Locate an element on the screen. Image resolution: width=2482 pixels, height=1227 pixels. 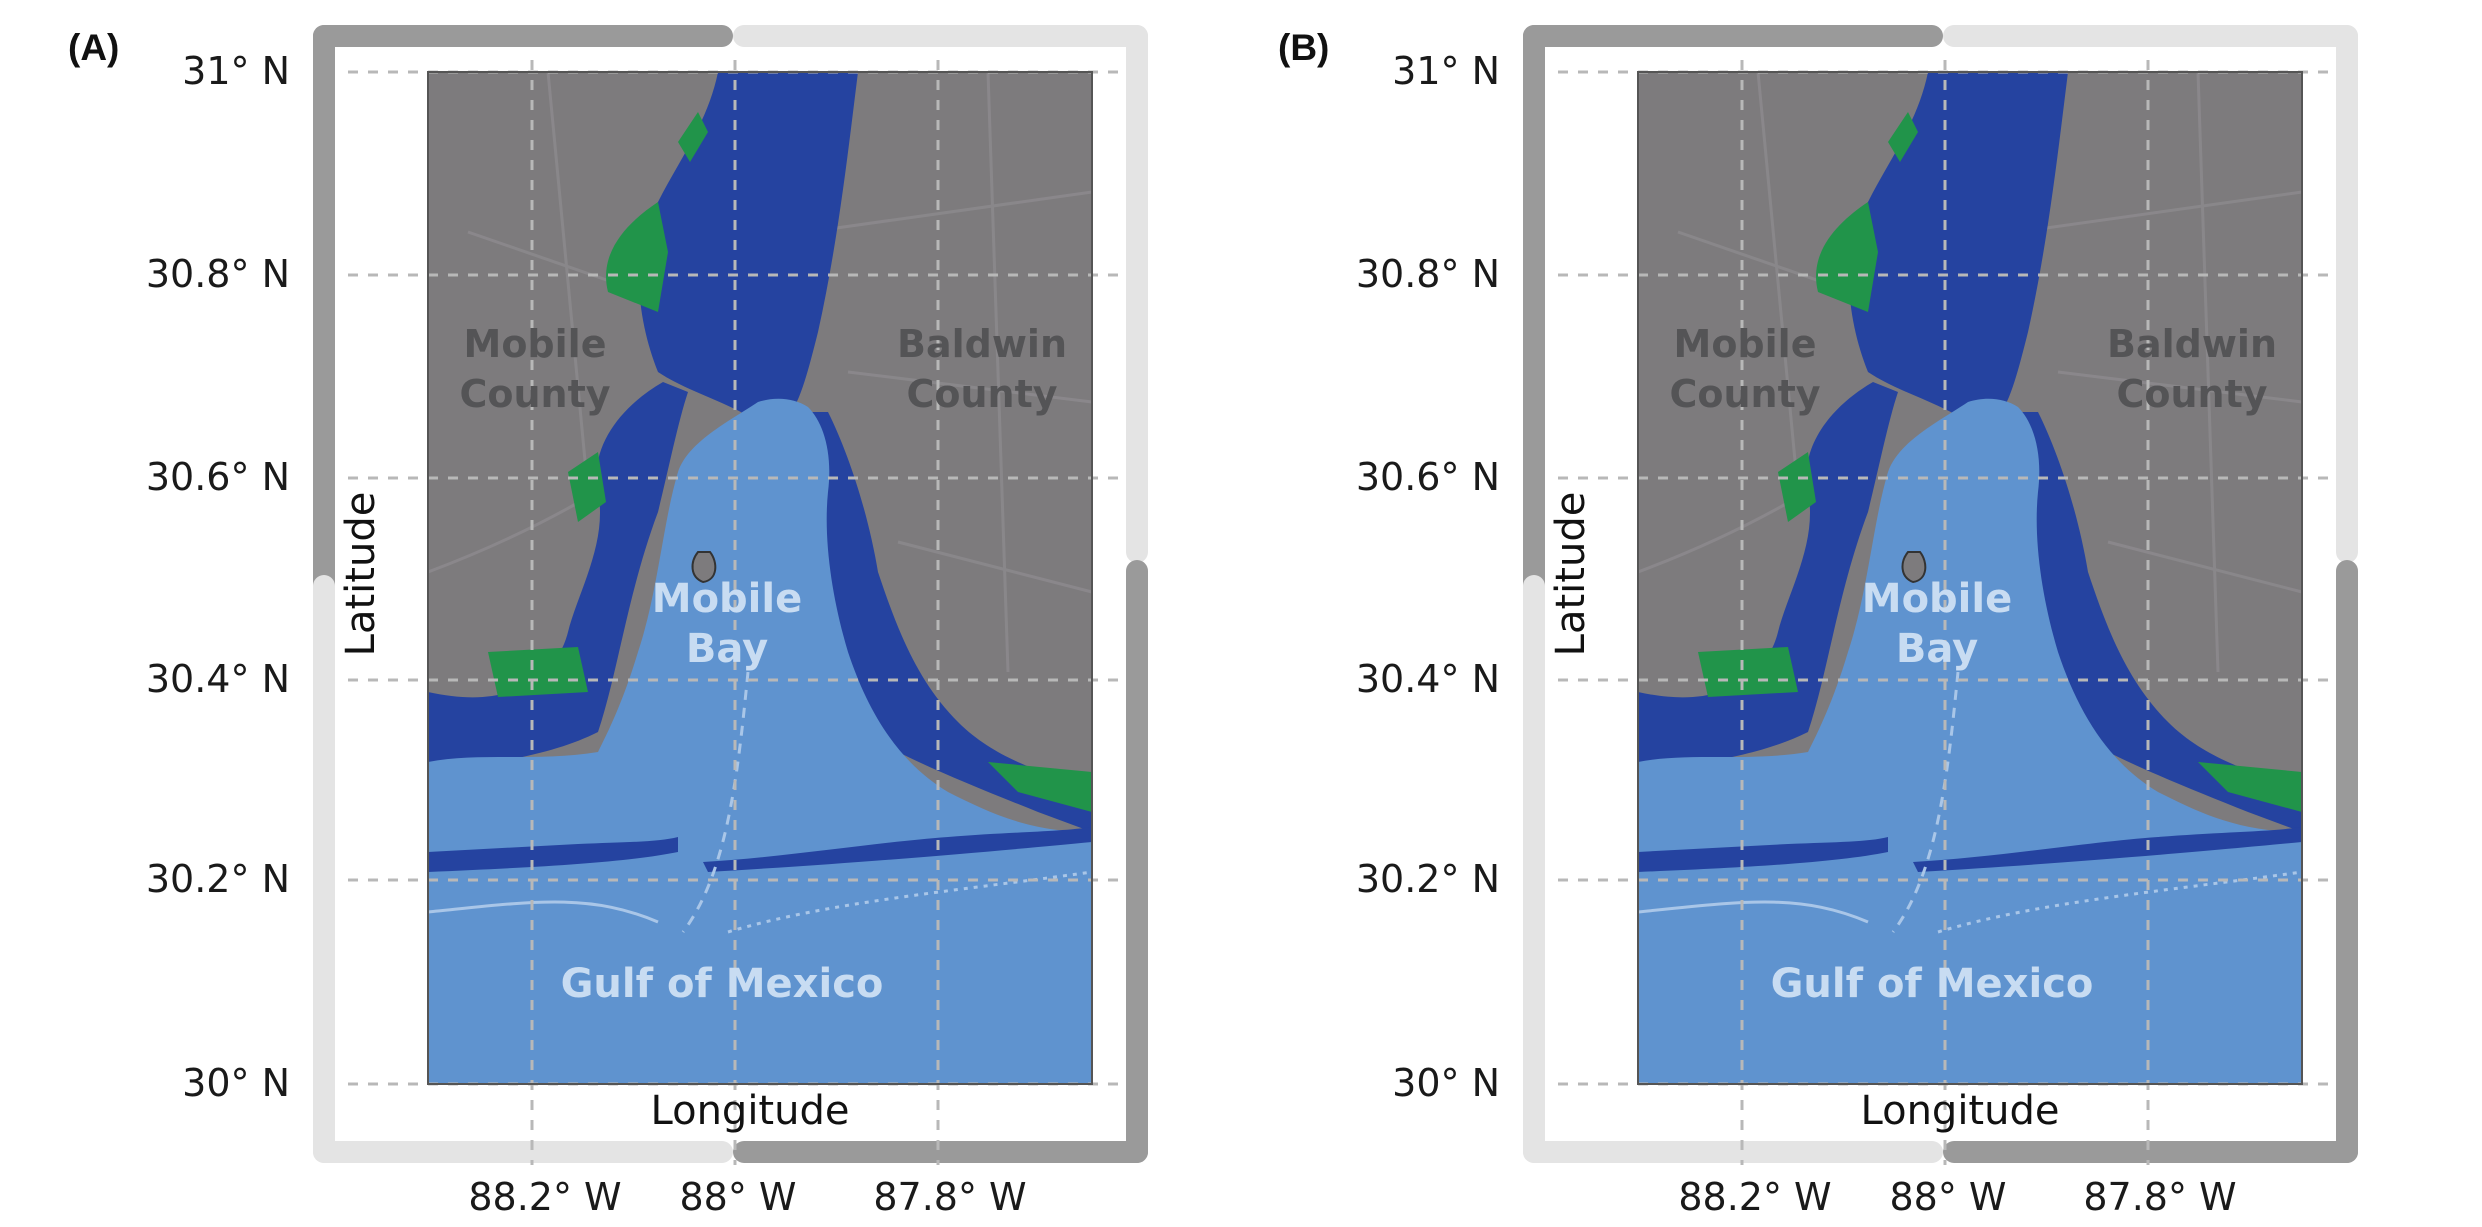
panel-letter: (B) is located at coordinates (1303, 47).